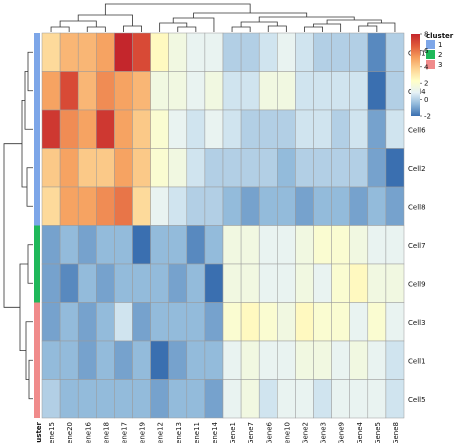 Image resolution: width=474 pixels, height=443 pixels. What do you see at coordinates (161, 432) in the screenshot?
I see `column-label: Gene12` at bounding box center [161, 432].